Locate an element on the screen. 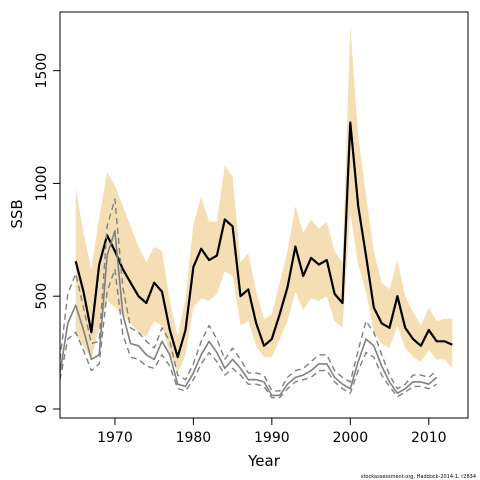 The height and width of the screenshot is (480, 480). y-tick-label-1000: 1000 is located at coordinates (42, 184).